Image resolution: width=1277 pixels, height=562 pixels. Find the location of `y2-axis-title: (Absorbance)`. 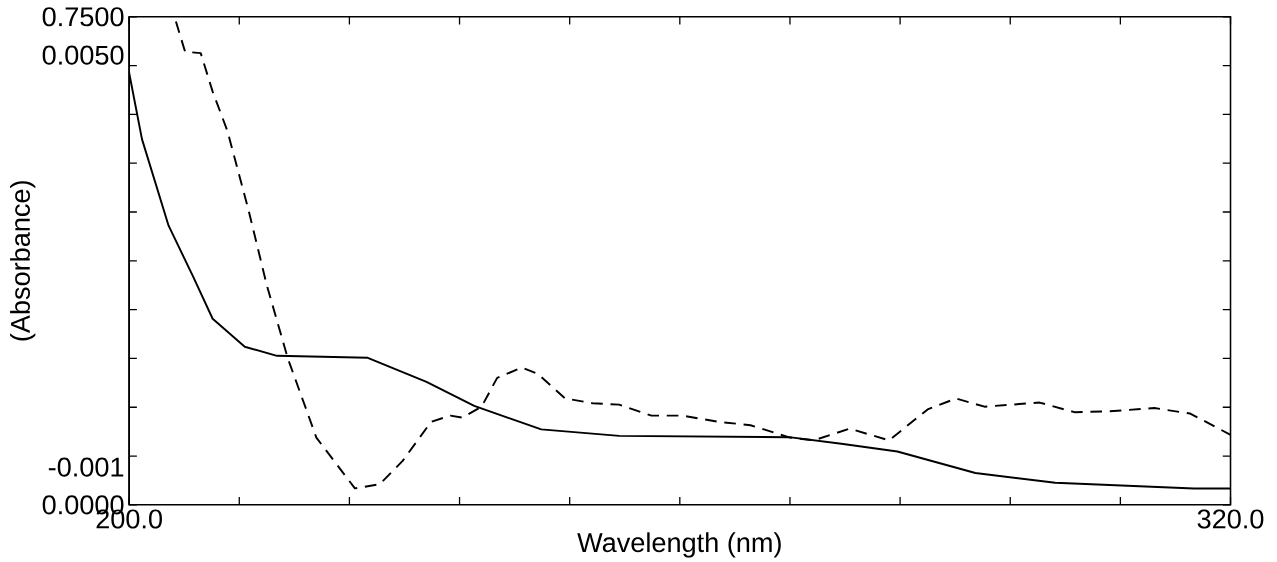

y2-axis-title: (Absorbance) is located at coordinates (23, 261).